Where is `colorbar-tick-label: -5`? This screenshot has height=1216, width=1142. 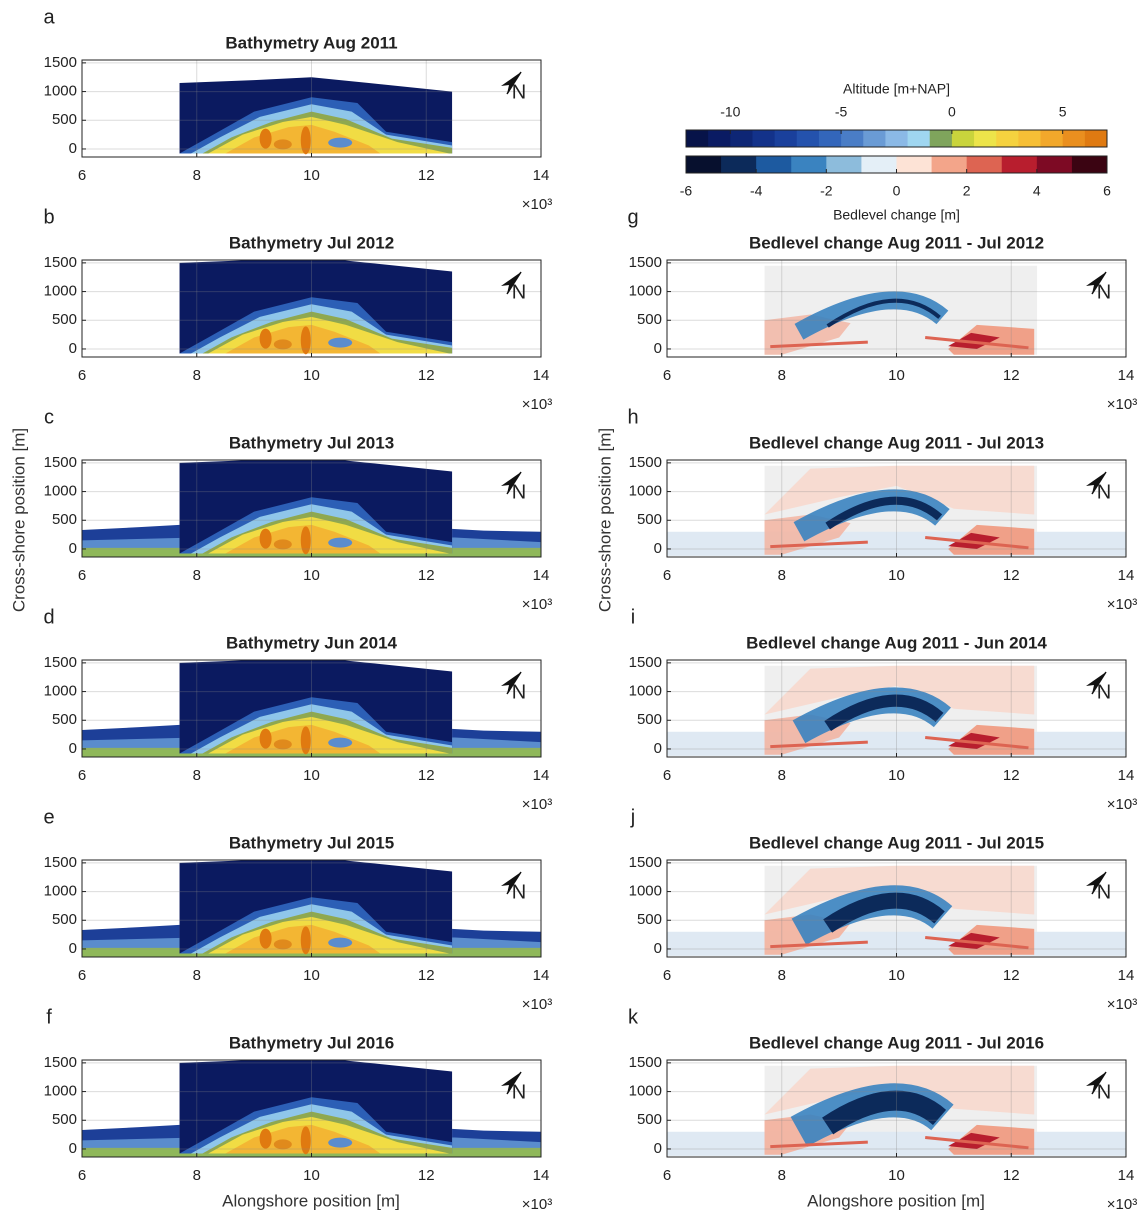 colorbar-tick-label: -5 is located at coordinates (841, 112).